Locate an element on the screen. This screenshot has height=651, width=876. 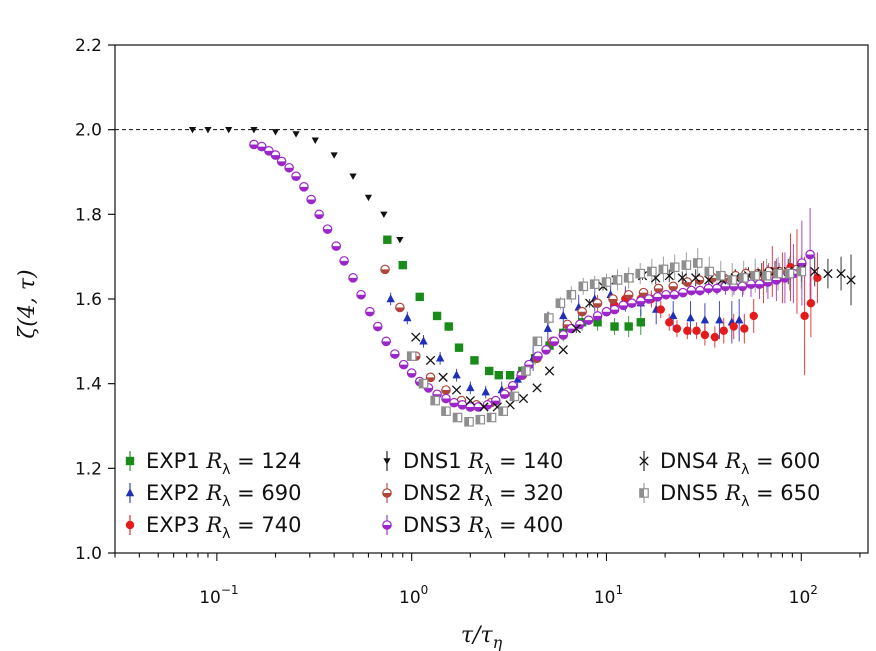
x-tick-label: 10⁰ is located at coordinates (413, 595).